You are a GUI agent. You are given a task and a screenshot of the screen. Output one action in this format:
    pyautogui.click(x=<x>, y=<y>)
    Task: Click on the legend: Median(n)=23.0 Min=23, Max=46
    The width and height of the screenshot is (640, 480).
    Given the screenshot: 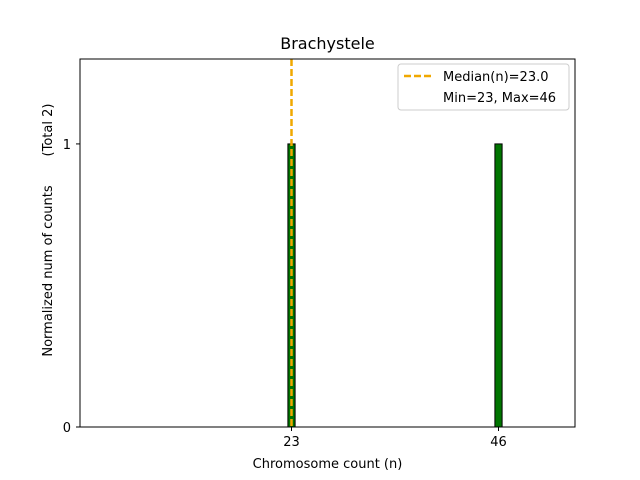 What is the action you would take?
    pyautogui.click(x=483, y=87)
    